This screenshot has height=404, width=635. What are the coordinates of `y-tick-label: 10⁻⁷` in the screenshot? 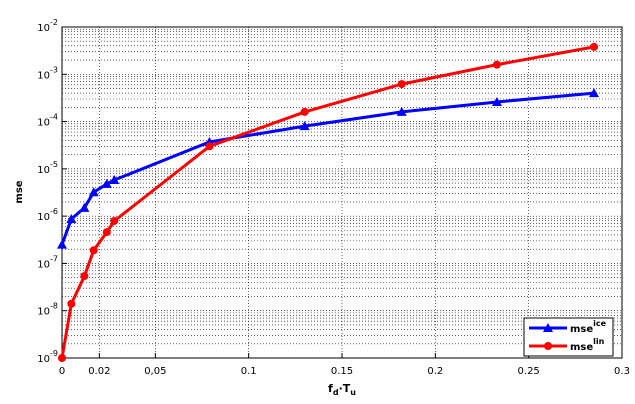 It's located at (47, 262).